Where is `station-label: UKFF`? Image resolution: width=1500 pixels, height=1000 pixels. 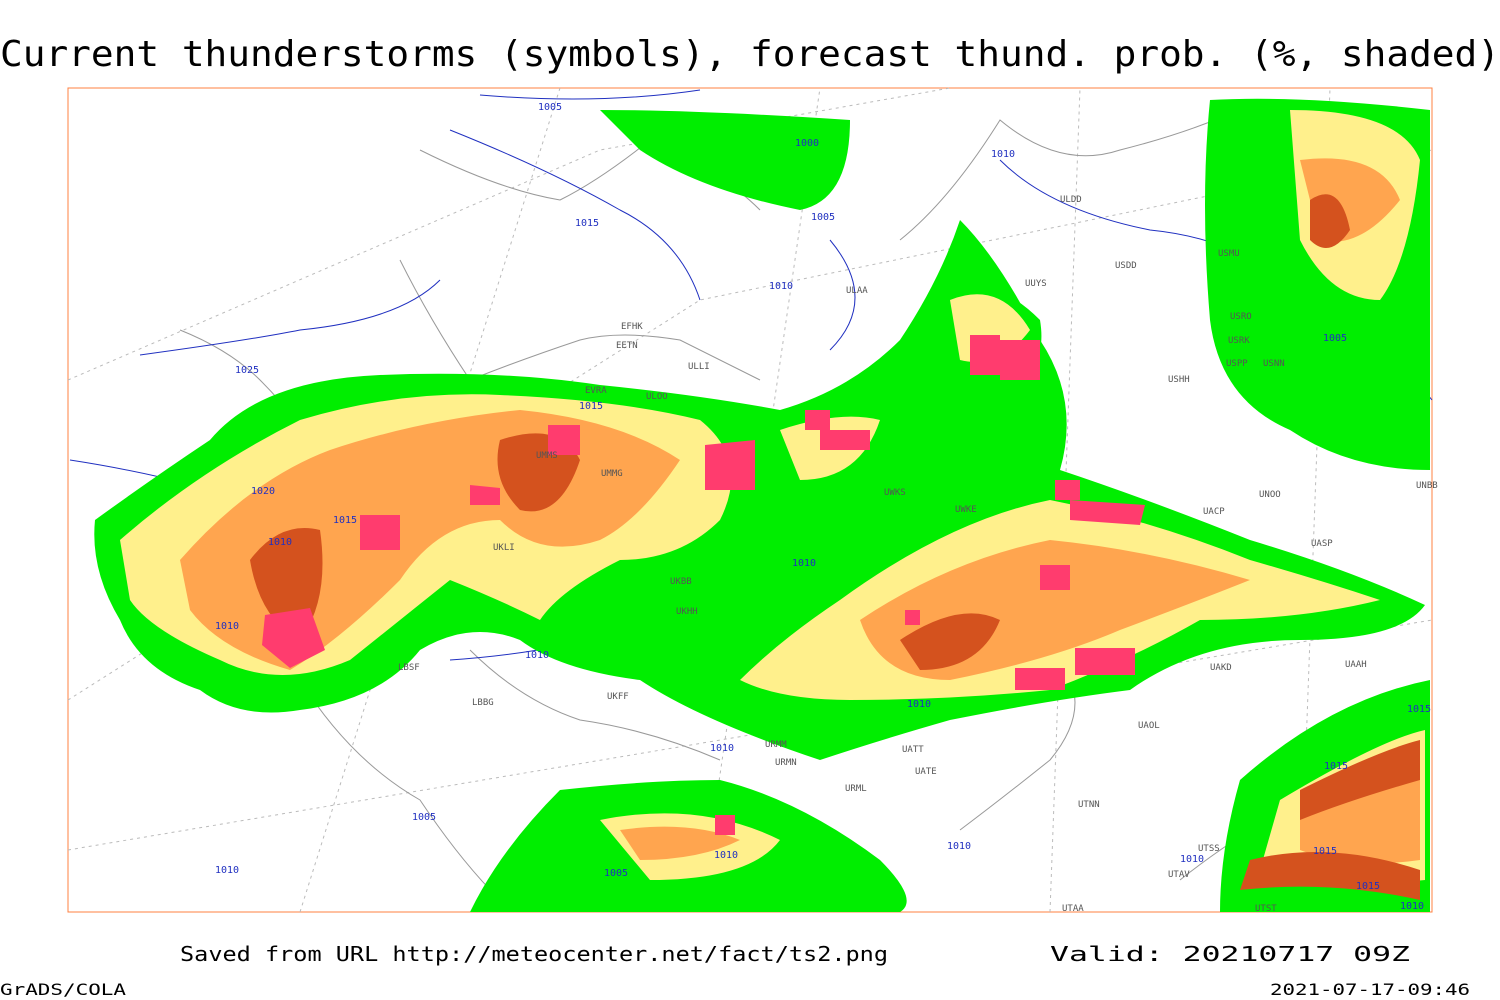 station-label: UKFF is located at coordinates (618, 697).